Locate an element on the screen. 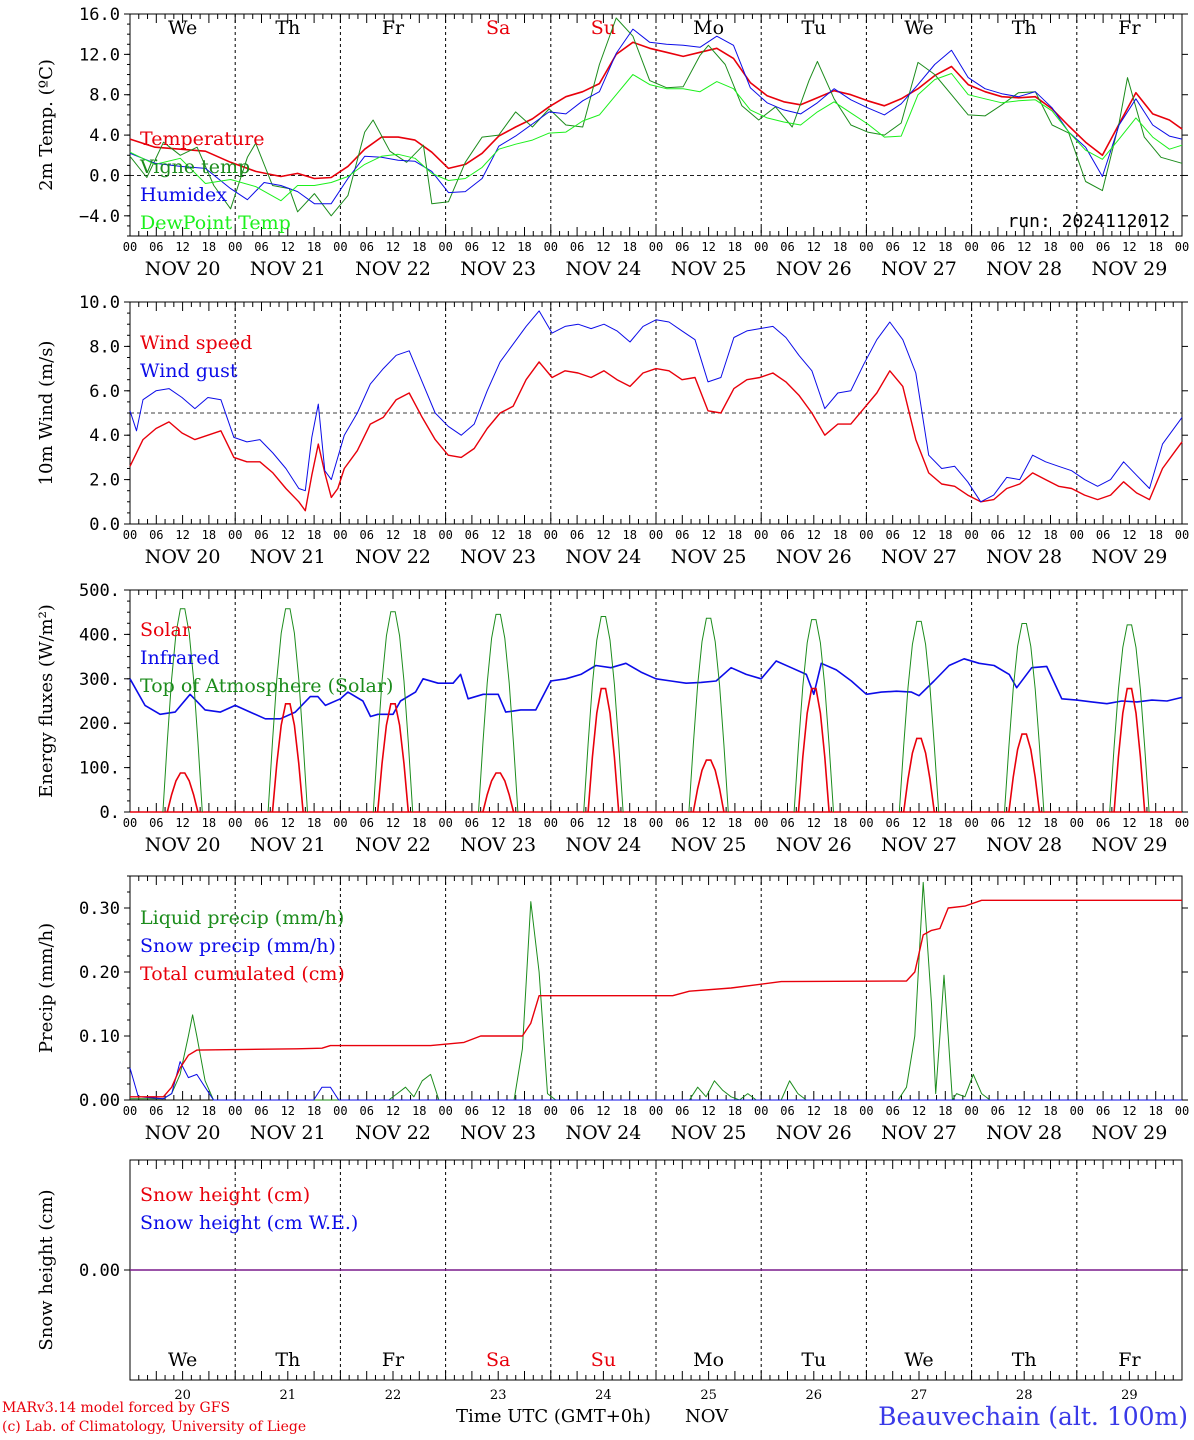 The width and height of the screenshot is (1194, 1440). day-number-label: 29 is located at coordinates (1129, 1395).